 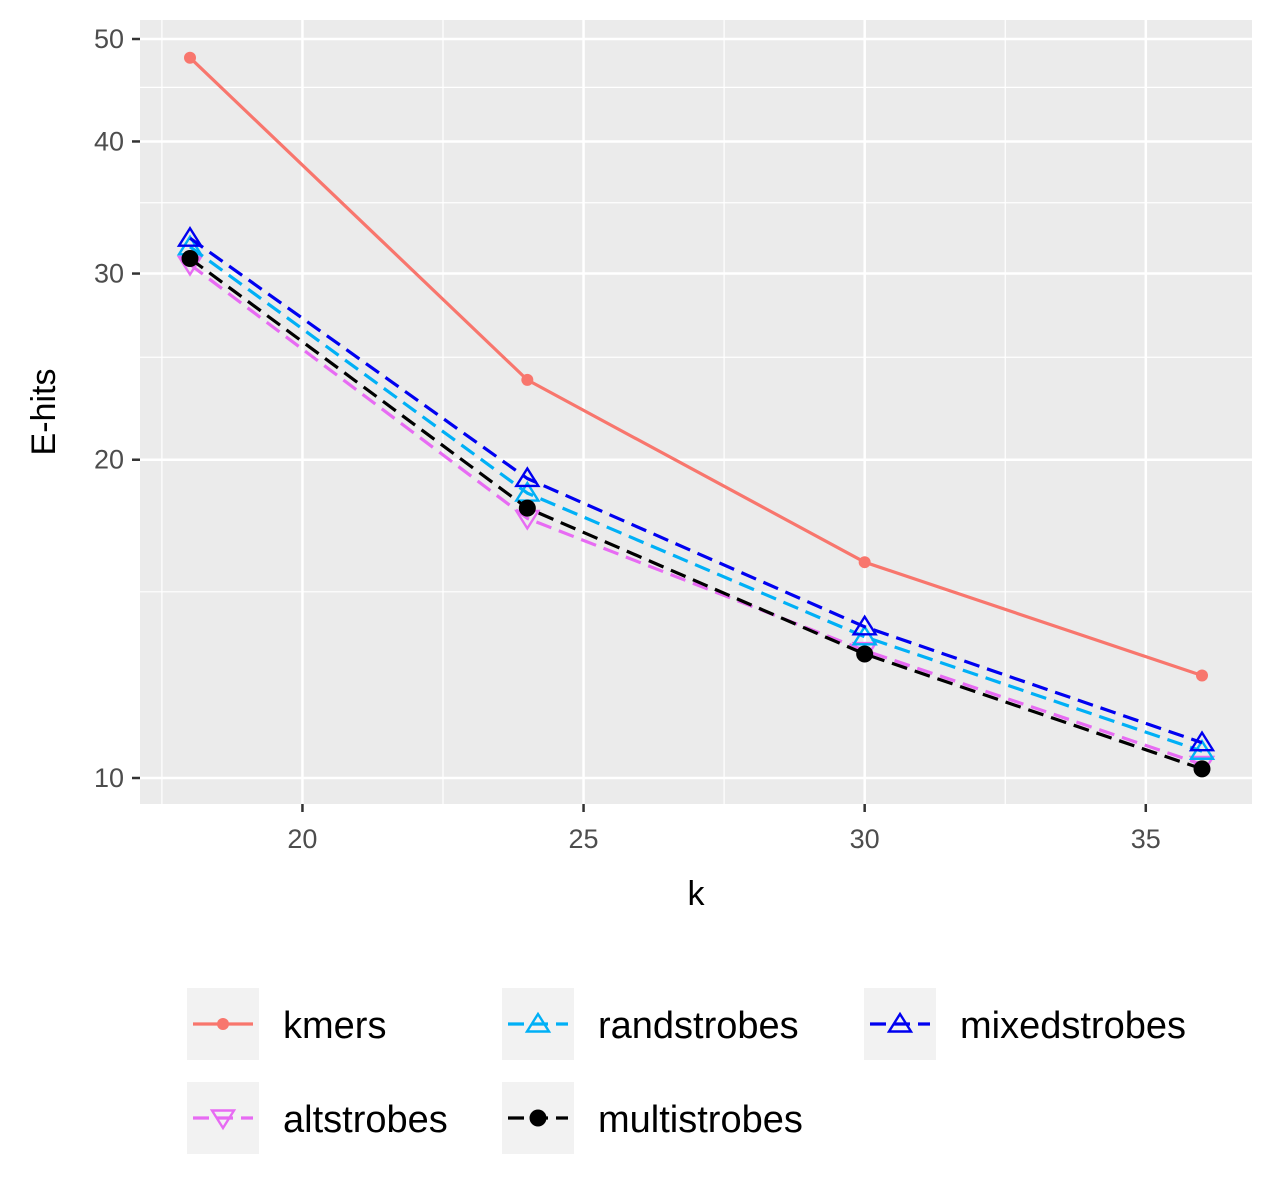 What do you see at coordinates (865, 839) in the screenshot?
I see `x-tick-label: 30` at bounding box center [865, 839].